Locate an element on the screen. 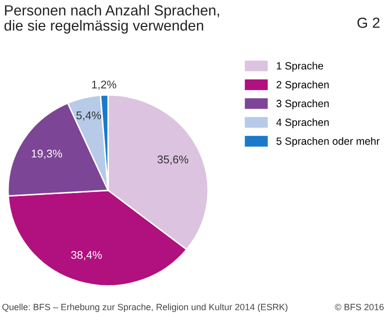  text: © BFS 2016 is located at coordinates (359, 307).